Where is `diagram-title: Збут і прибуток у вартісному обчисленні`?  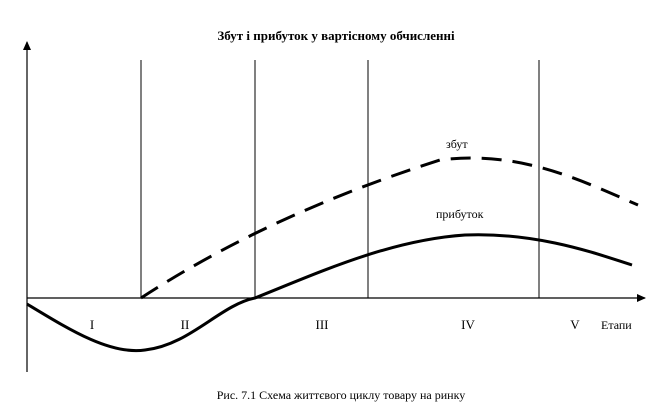 diagram-title: Збут і прибуток у вартісному обчисленні is located at coordinates (336, 35).